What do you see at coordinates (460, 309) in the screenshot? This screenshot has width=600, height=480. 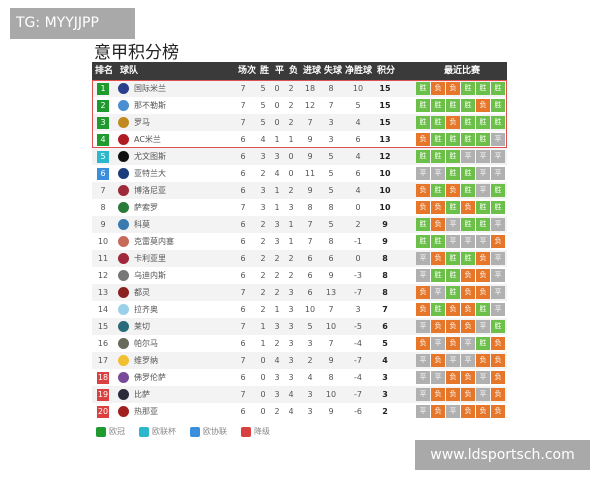 I see `recent-results: 负胜负负胜平` at bounding box center [460, 309].